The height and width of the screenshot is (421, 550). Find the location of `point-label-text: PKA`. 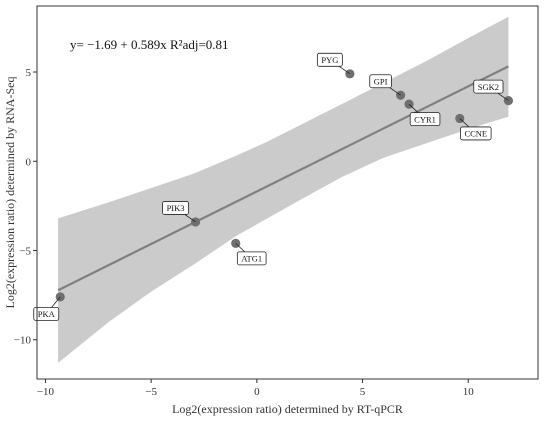

point-label-text: PKA is located at coordinates (47, 314).